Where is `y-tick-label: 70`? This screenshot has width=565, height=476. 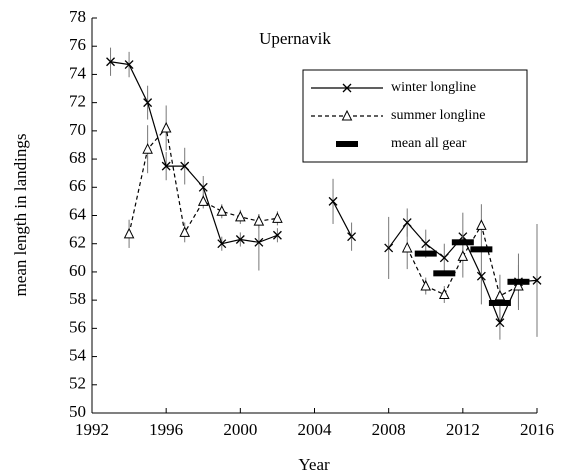
y-tick-label: 70 is located at coordinates (77, 129).